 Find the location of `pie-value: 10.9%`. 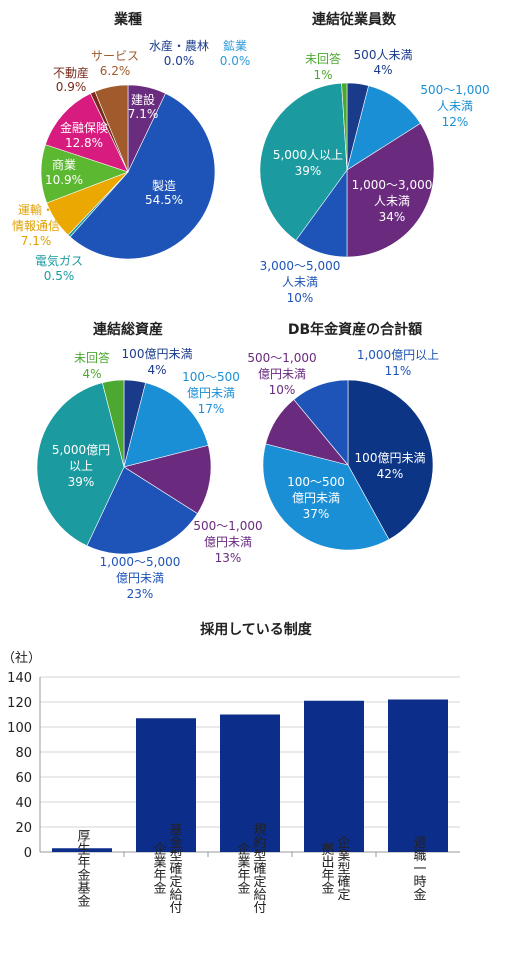

pie-value: 10.9% is located at coordinates (64, 180).